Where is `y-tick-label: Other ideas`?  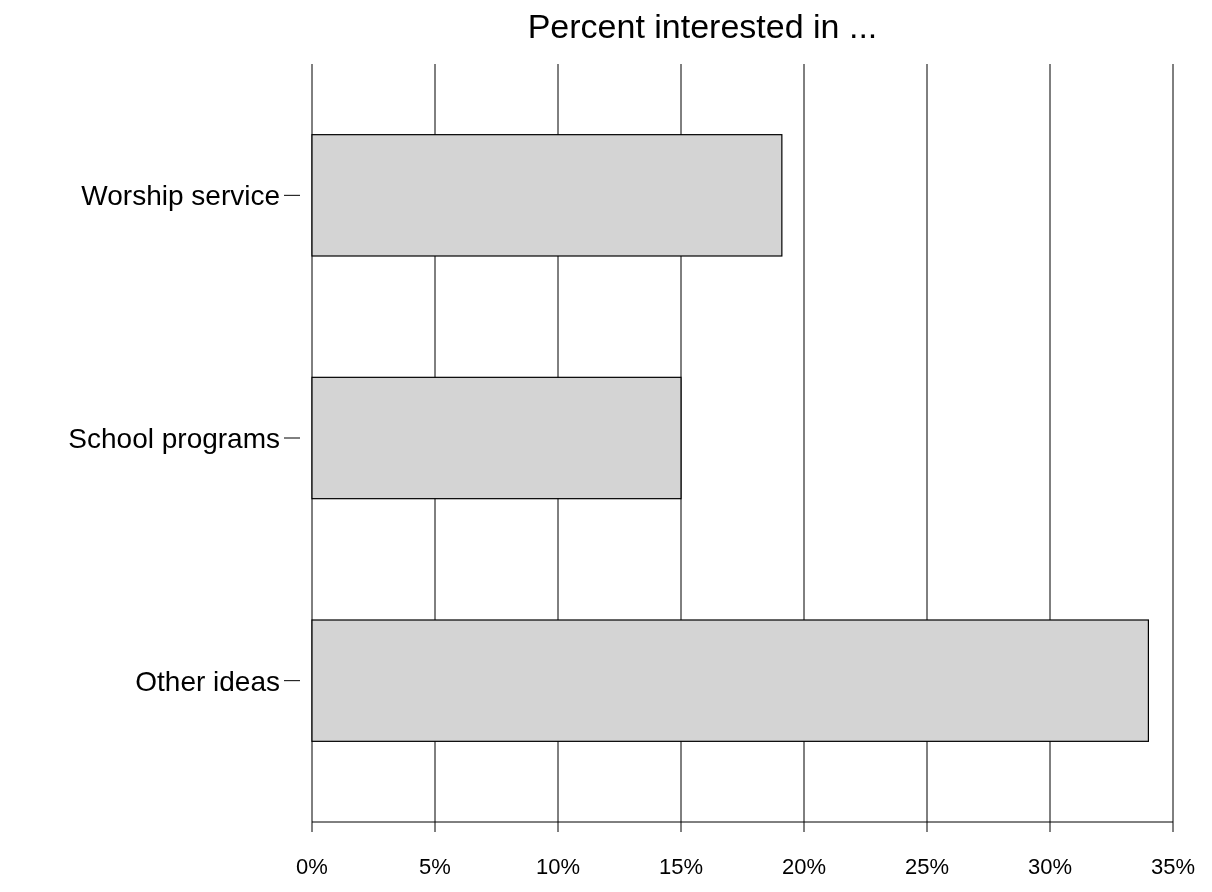
y-tick-label: Other ideas is located at coordinates (207, 681).